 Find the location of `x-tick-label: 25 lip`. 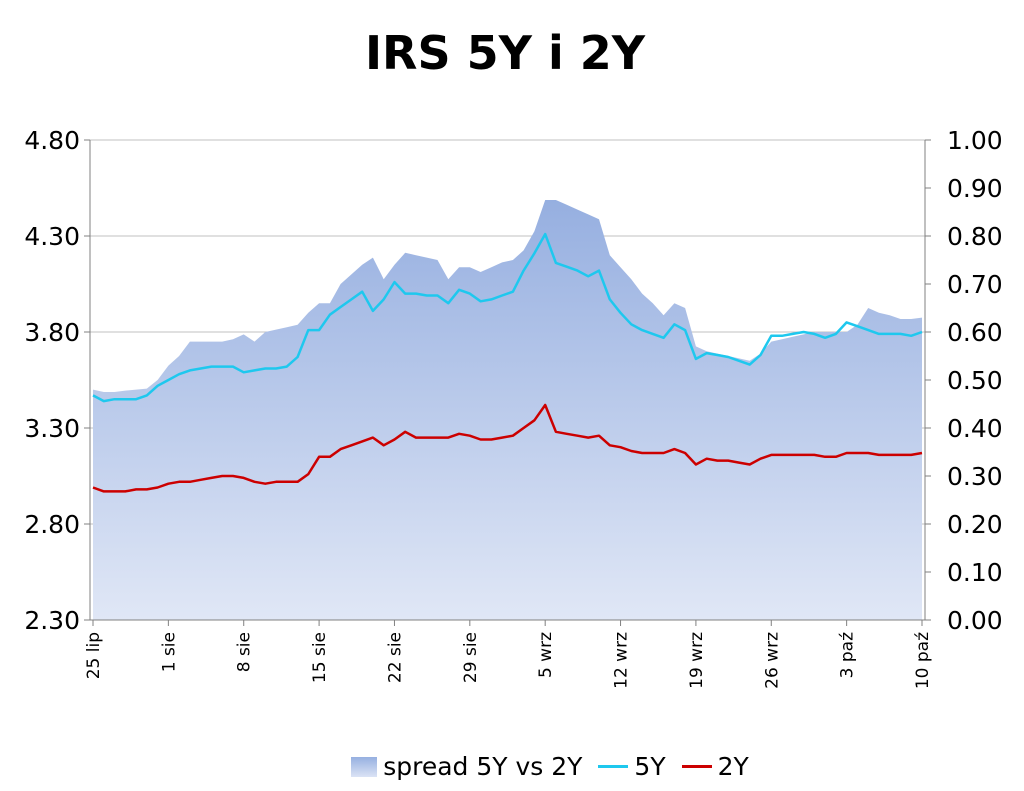

x-tick-label: 25 lip is located at coordinates (94, 655).